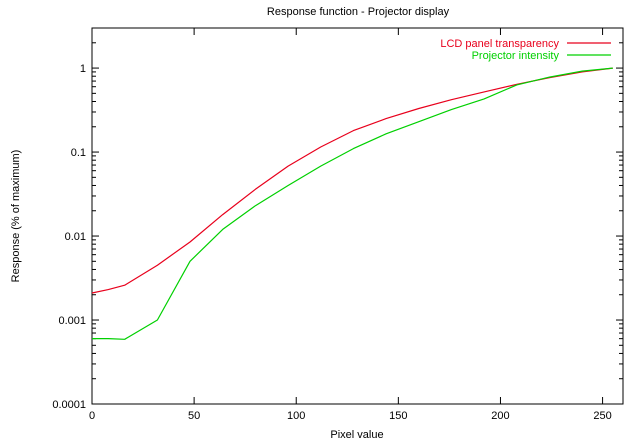  I want to click on legend-label: LCD panel transparency, so click(499, 44).